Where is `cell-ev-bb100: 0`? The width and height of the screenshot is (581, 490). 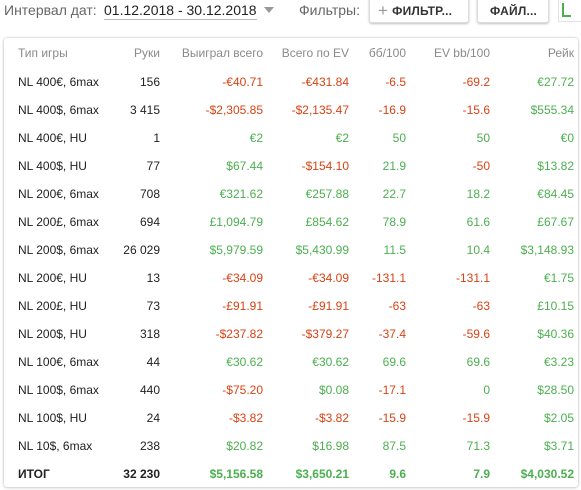
cell-ev-bb100: 0 is located at coordinates (486, 390).